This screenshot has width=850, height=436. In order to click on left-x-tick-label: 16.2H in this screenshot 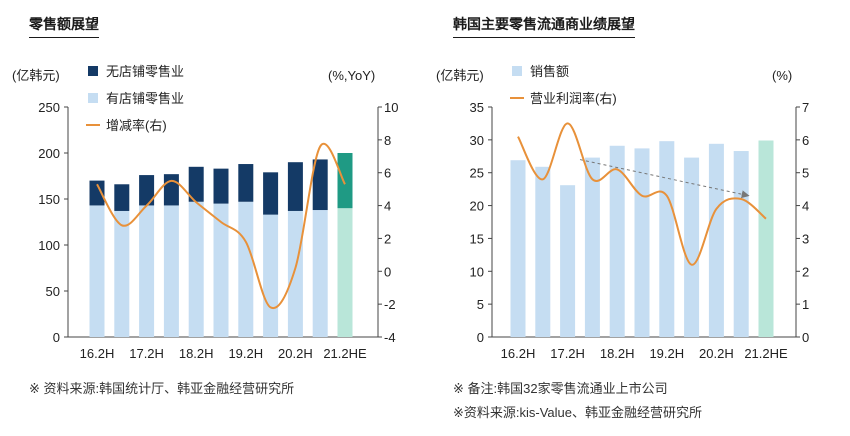, I will do `click(97, 353)`.